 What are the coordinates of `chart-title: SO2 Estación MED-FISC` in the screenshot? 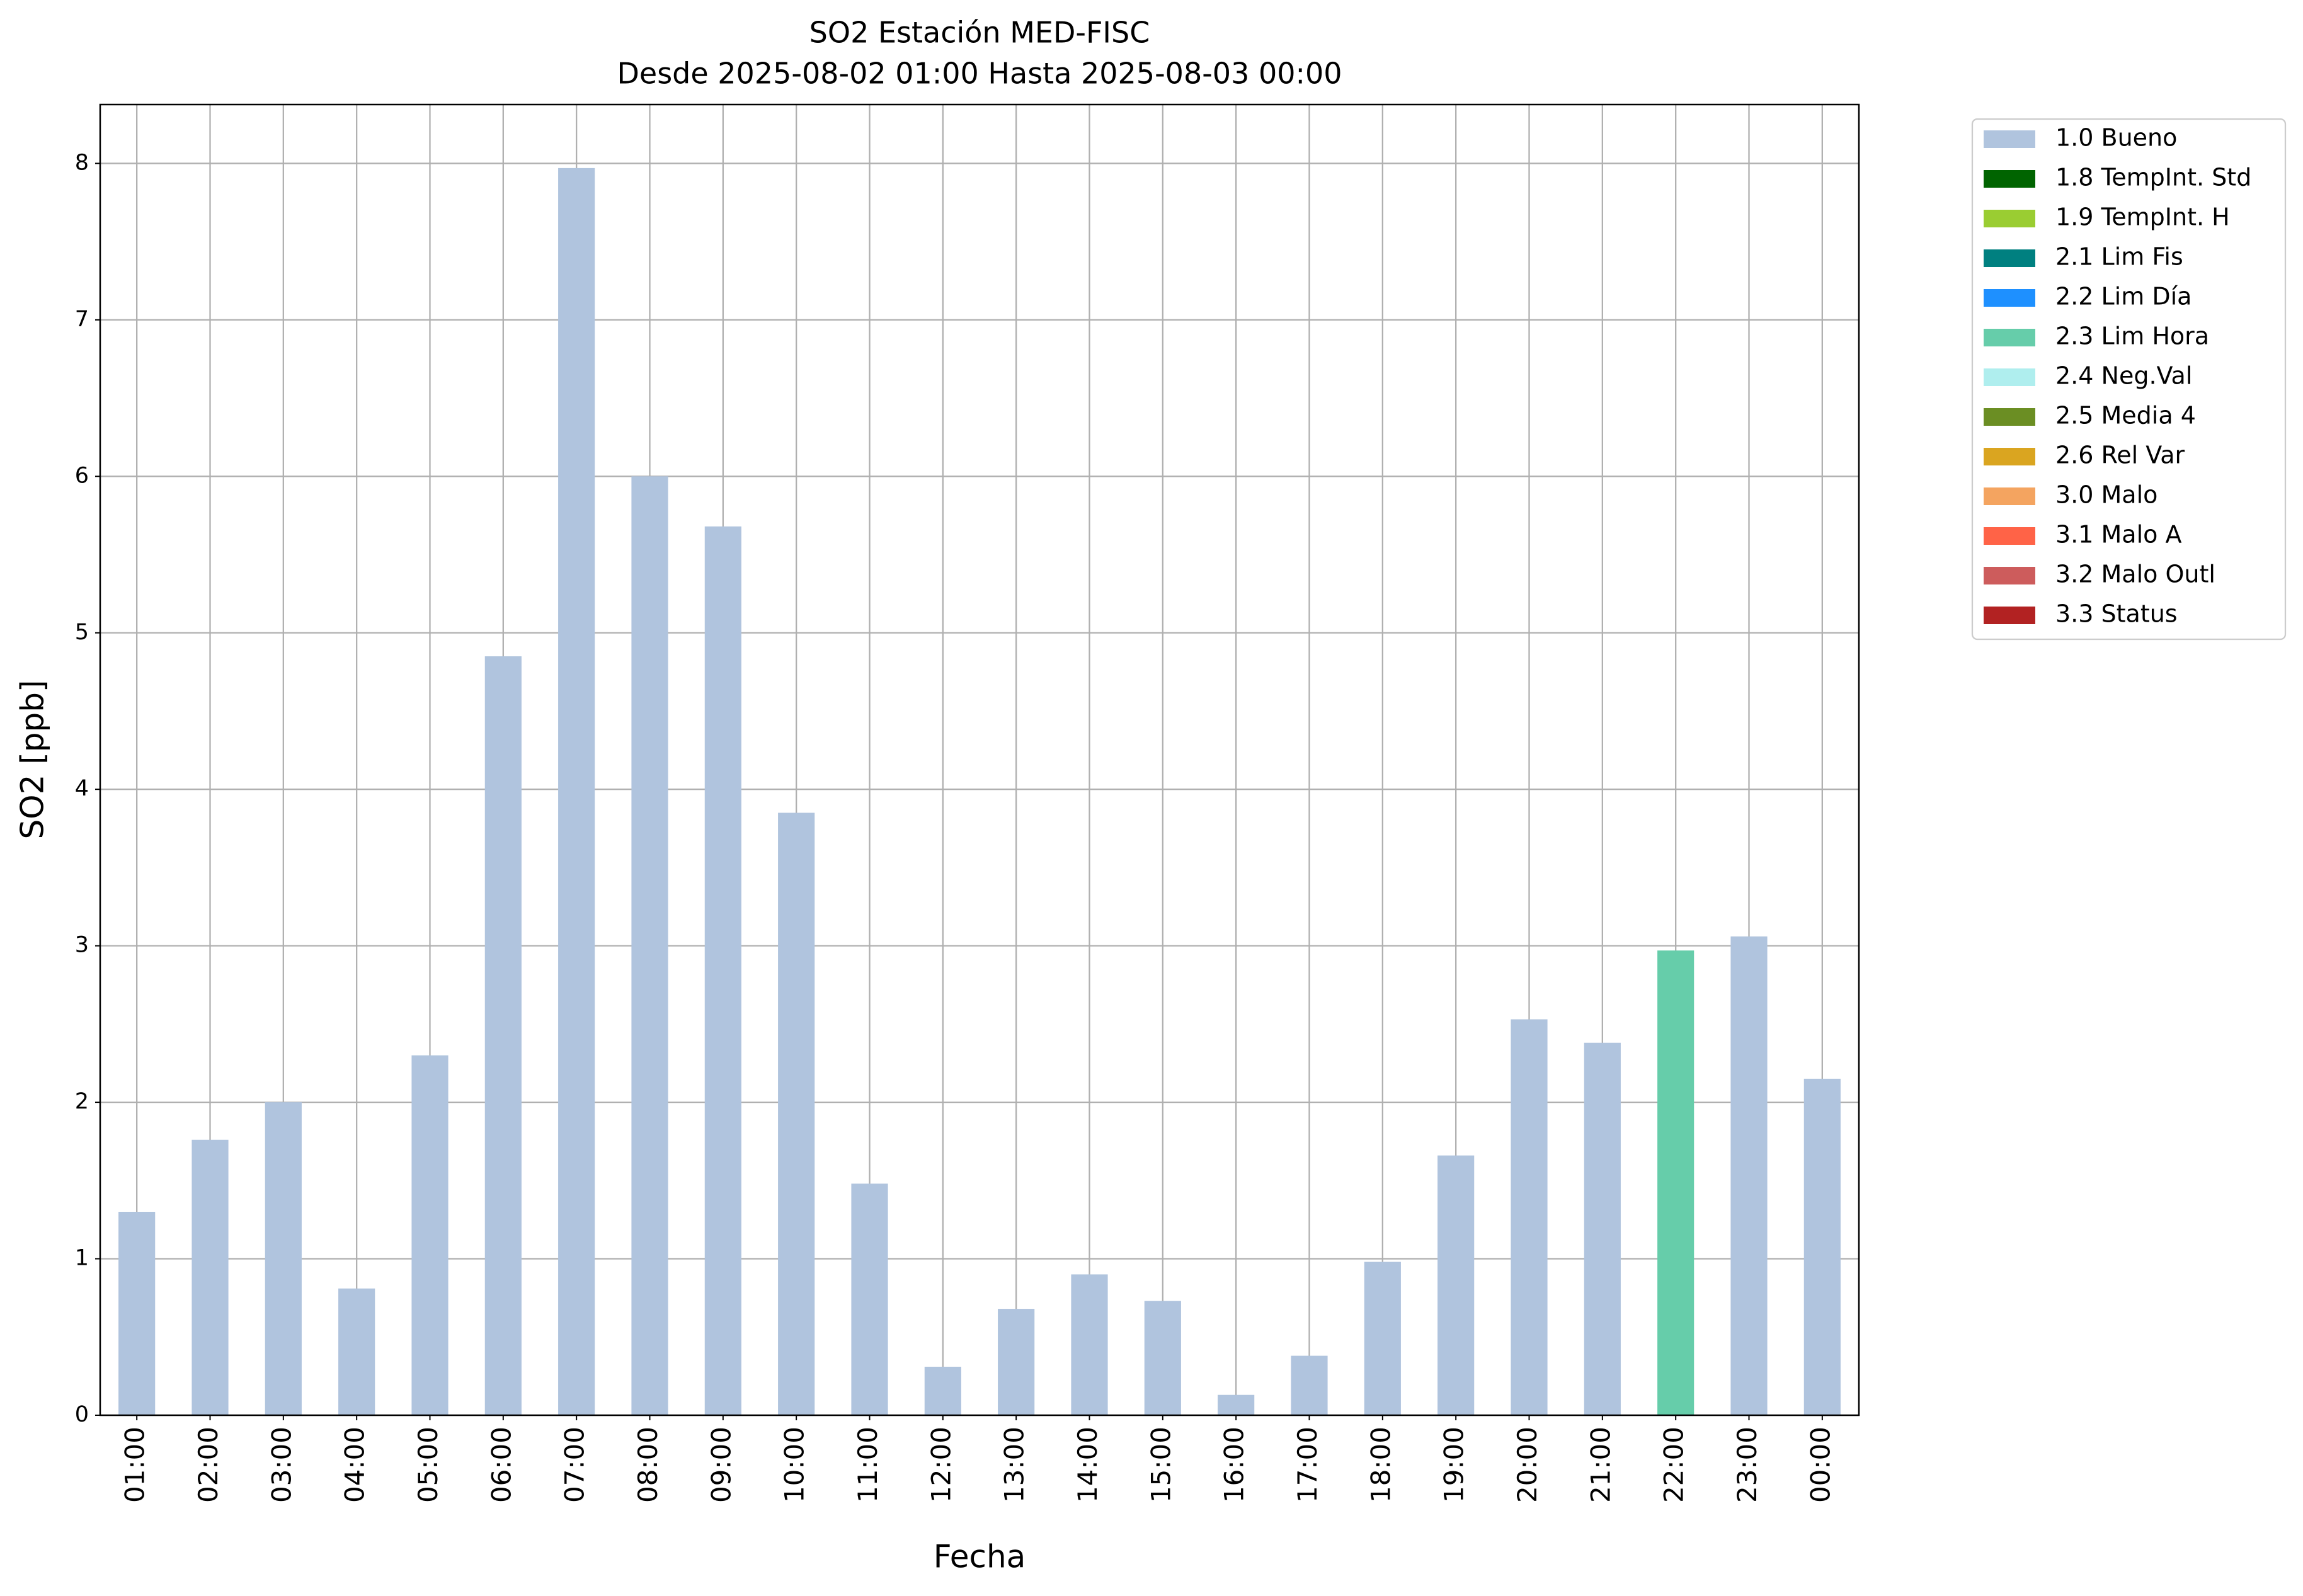 It's located at (980, 33).